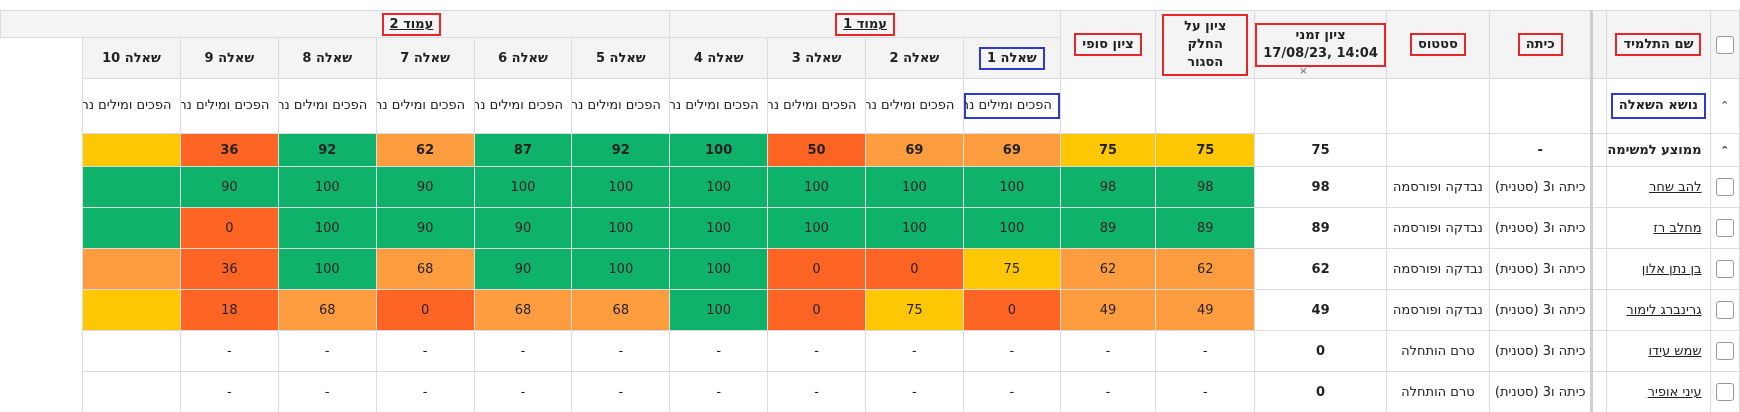  Describe the element at coordinates (229, 58) in the screenshot. I see `question-header-9: שאלה 9` at that location.